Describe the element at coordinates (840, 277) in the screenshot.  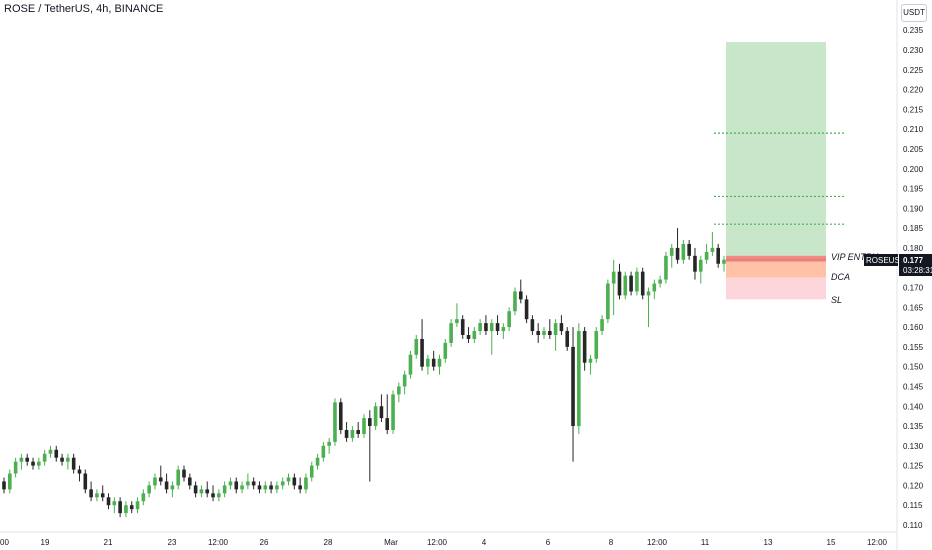
I see `dca-label: DCA` at that location.